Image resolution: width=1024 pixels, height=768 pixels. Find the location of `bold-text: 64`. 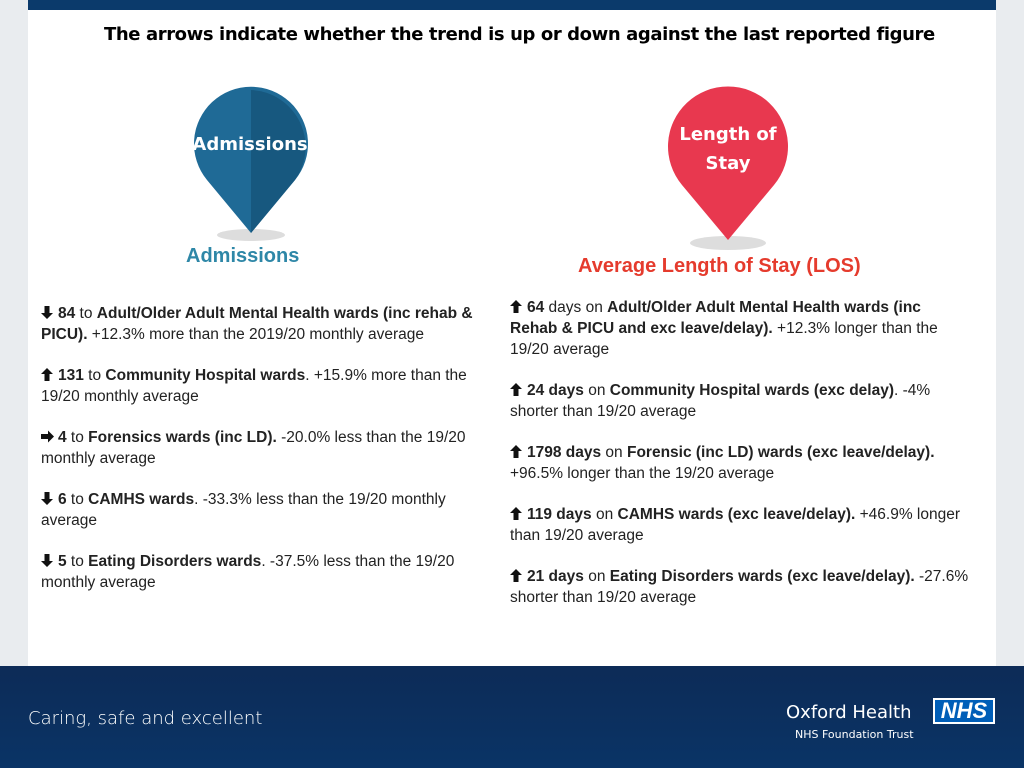

bold-text: 64 is located at coordinates (536, 307).